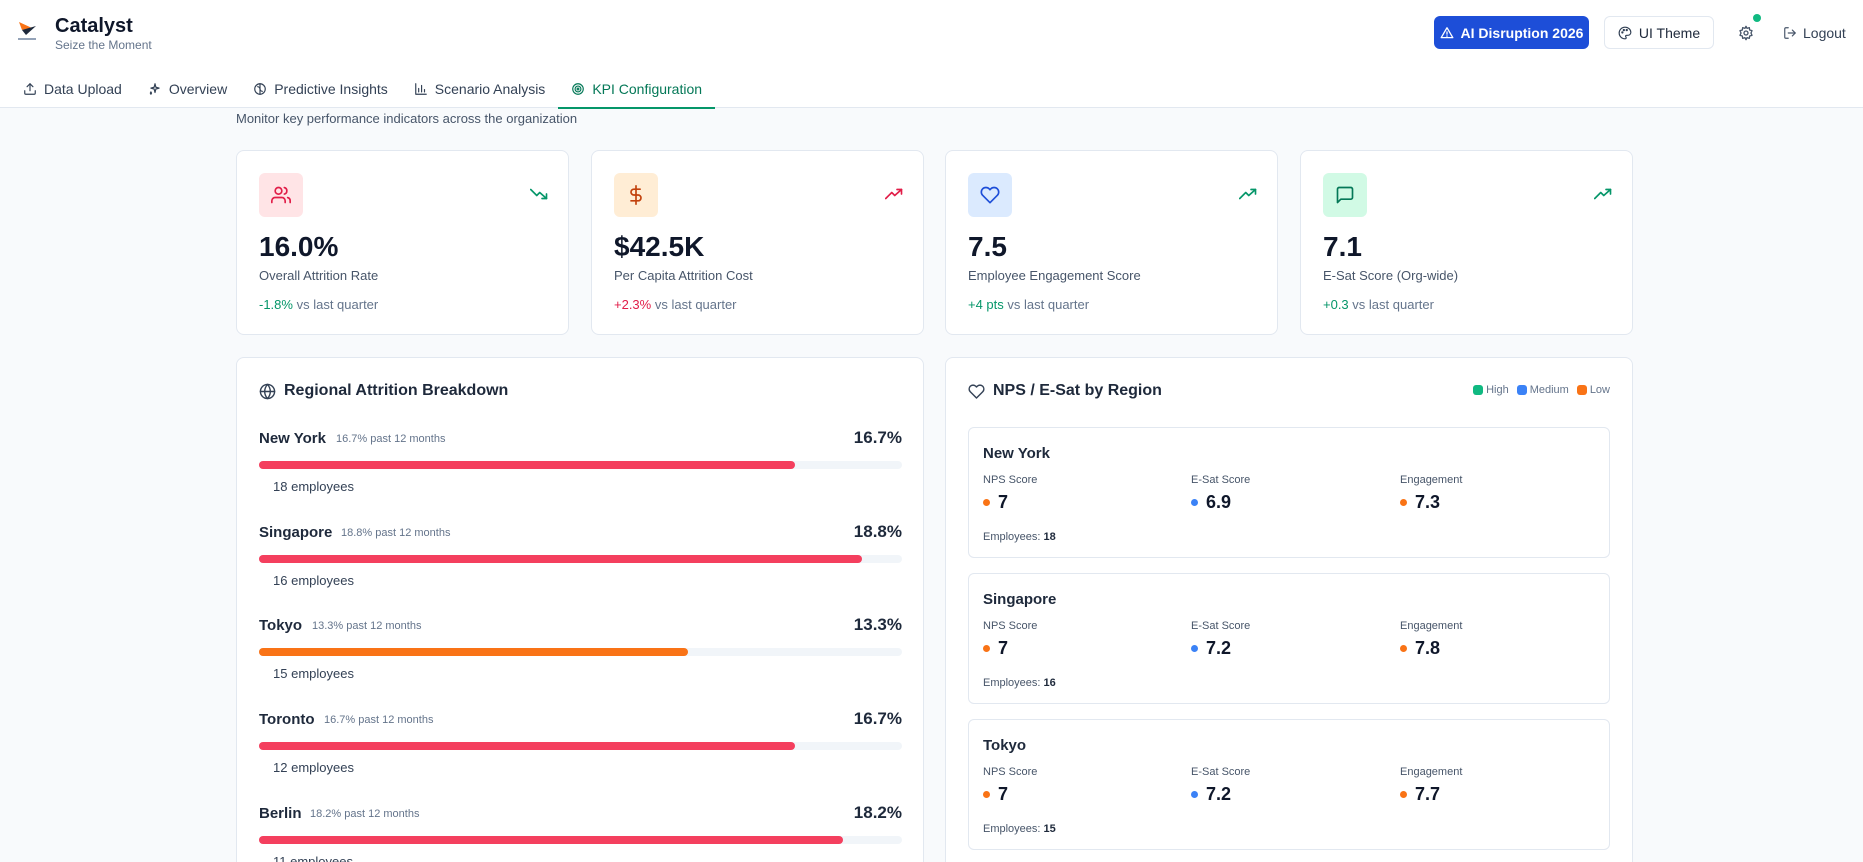 This screenshot has width=1863, height=862. Describe the element at coordinates (84, 33) in the screenshot. I see `brand: Catalyst Seize the Moment` at that location.